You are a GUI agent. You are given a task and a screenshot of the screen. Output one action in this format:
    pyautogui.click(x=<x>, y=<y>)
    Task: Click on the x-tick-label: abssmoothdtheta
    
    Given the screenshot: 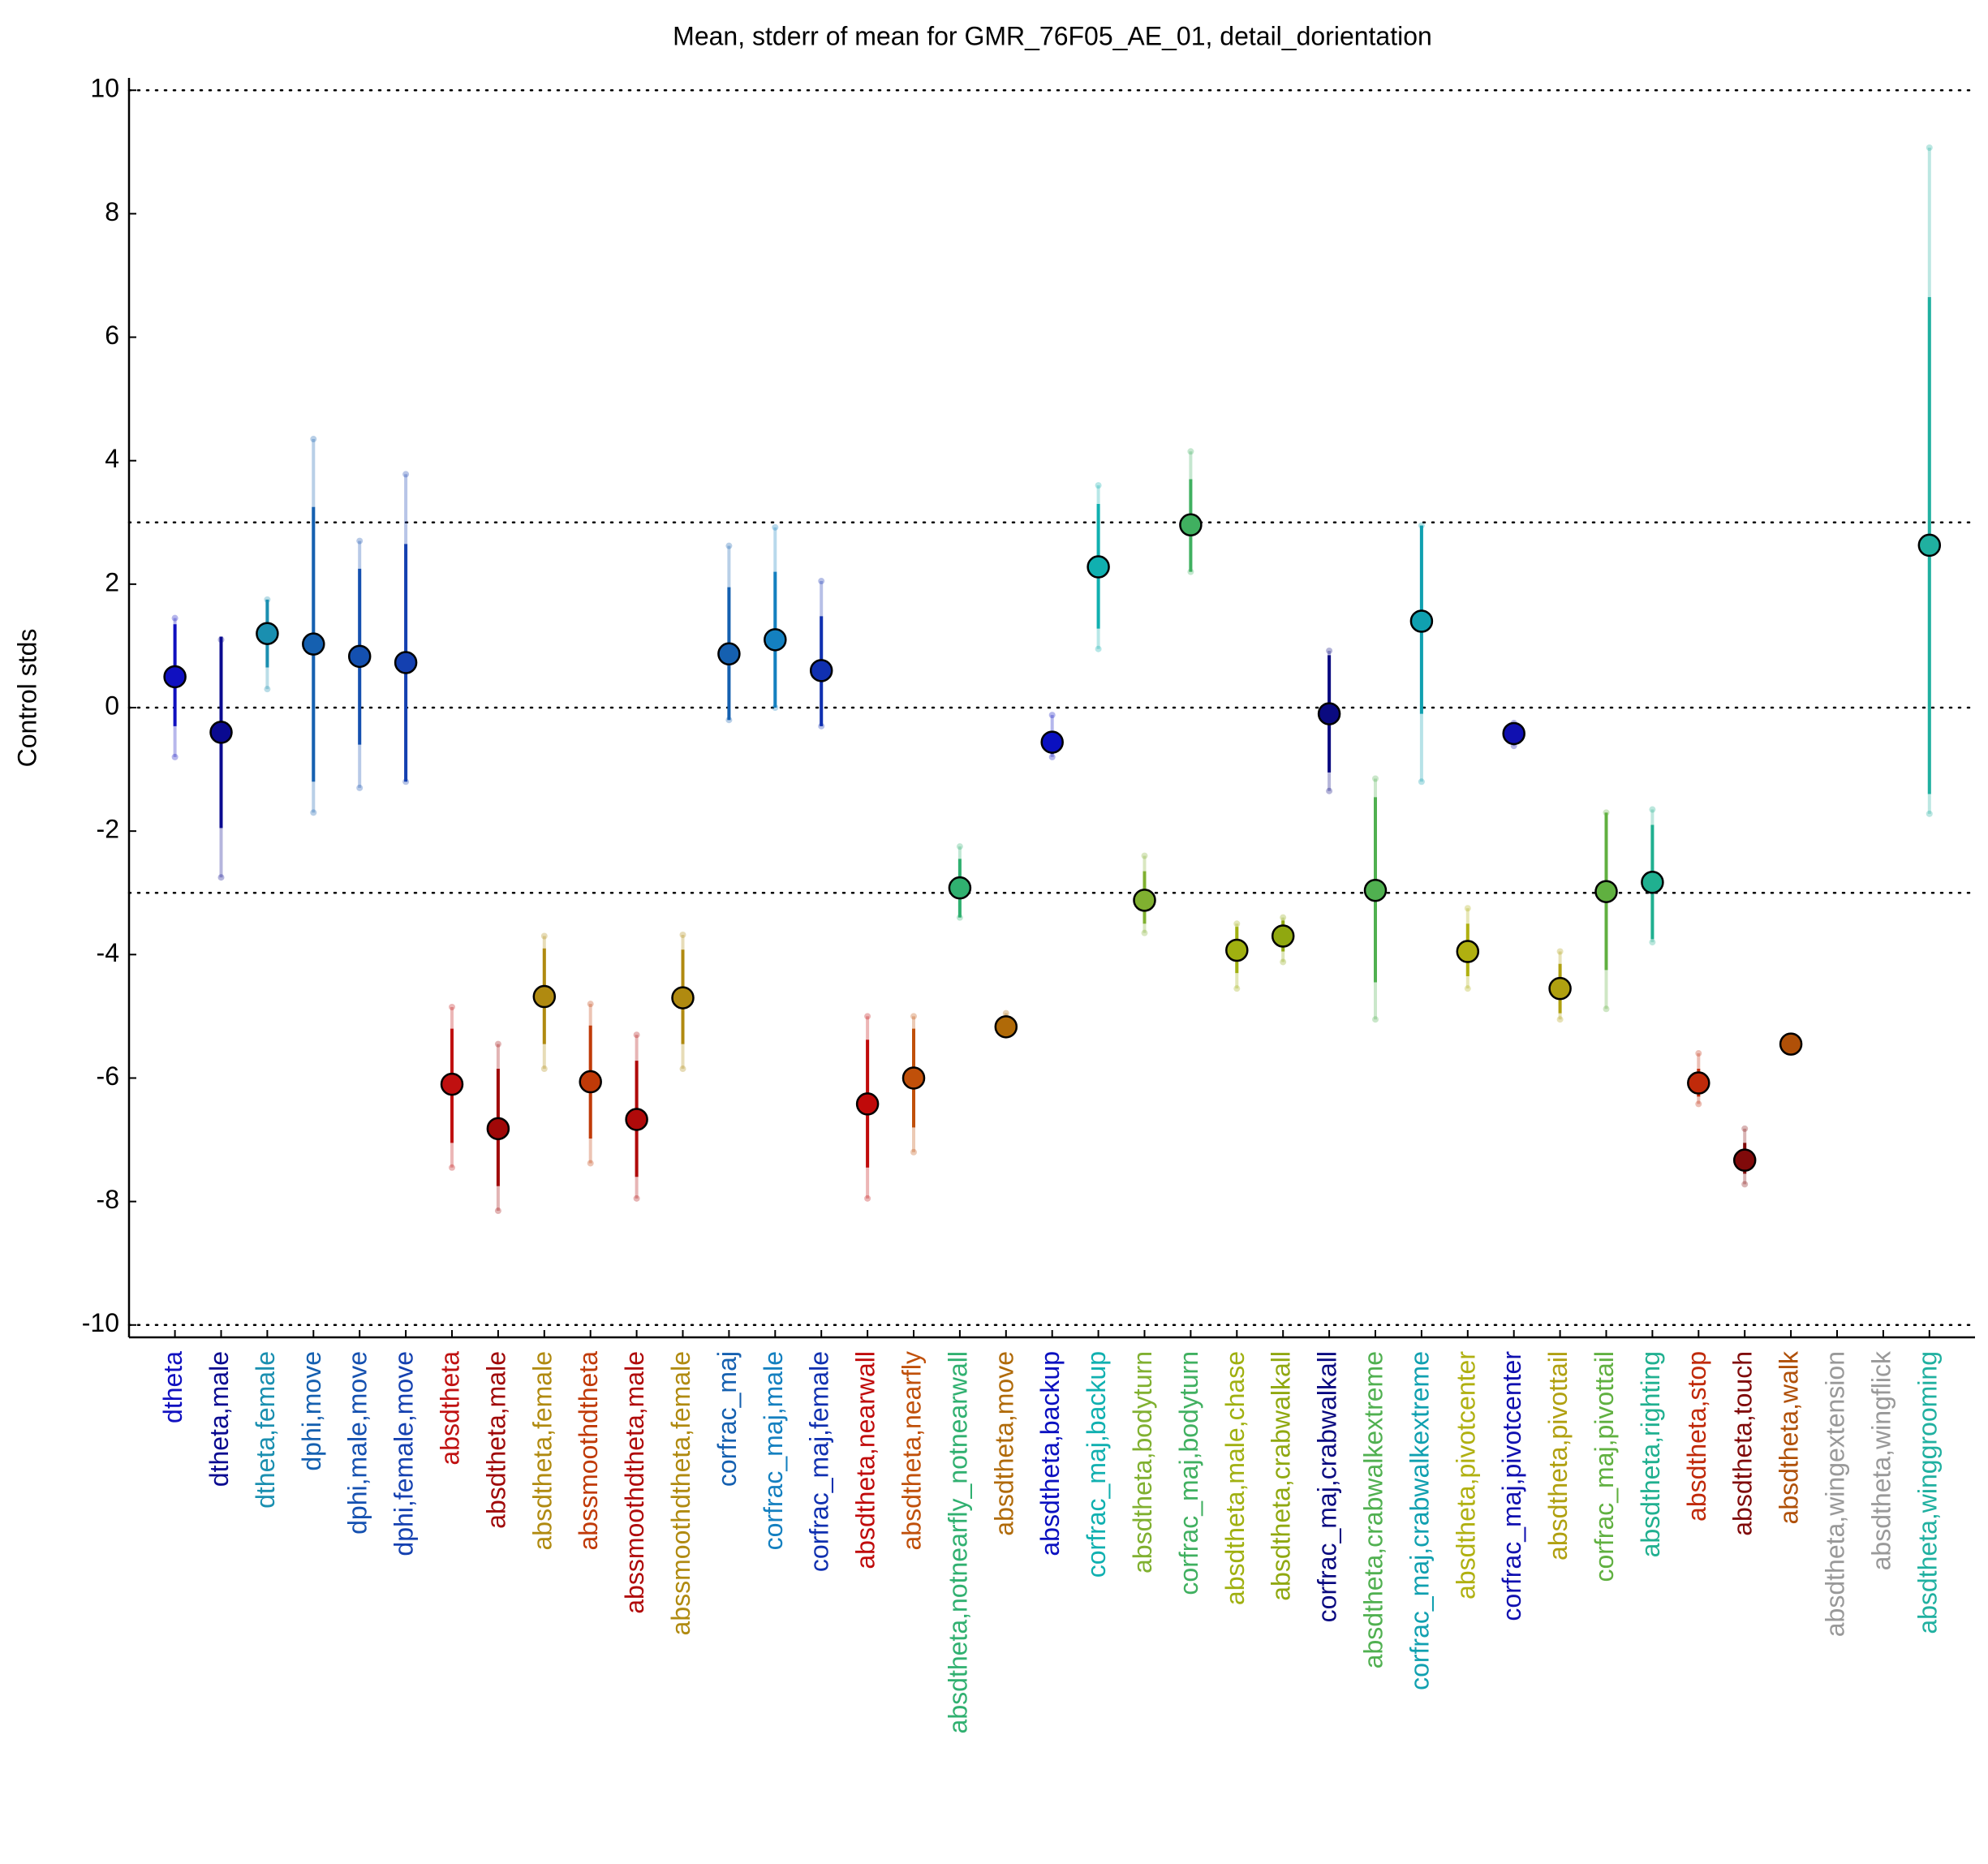 What is the action you would take?
    pyautogui.click(x=588, y=1451)
    